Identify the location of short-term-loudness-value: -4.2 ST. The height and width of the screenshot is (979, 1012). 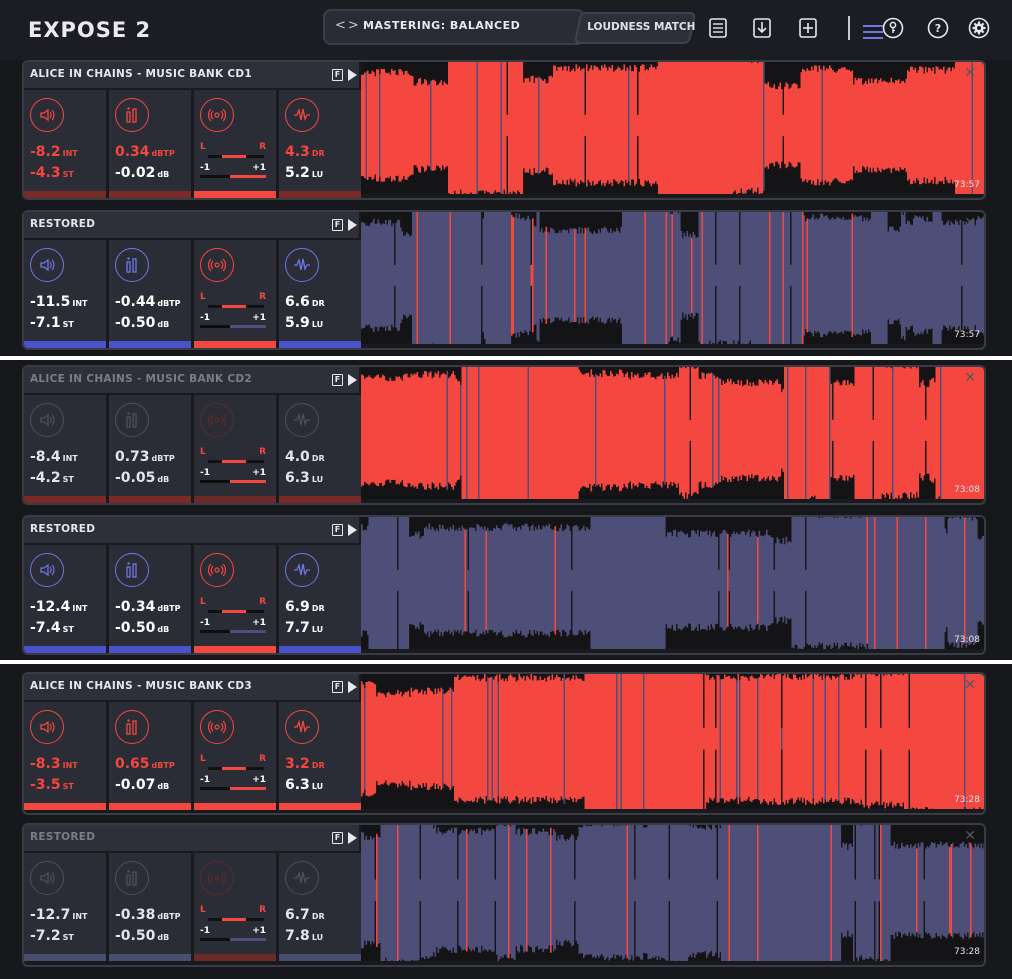
(52, 478).